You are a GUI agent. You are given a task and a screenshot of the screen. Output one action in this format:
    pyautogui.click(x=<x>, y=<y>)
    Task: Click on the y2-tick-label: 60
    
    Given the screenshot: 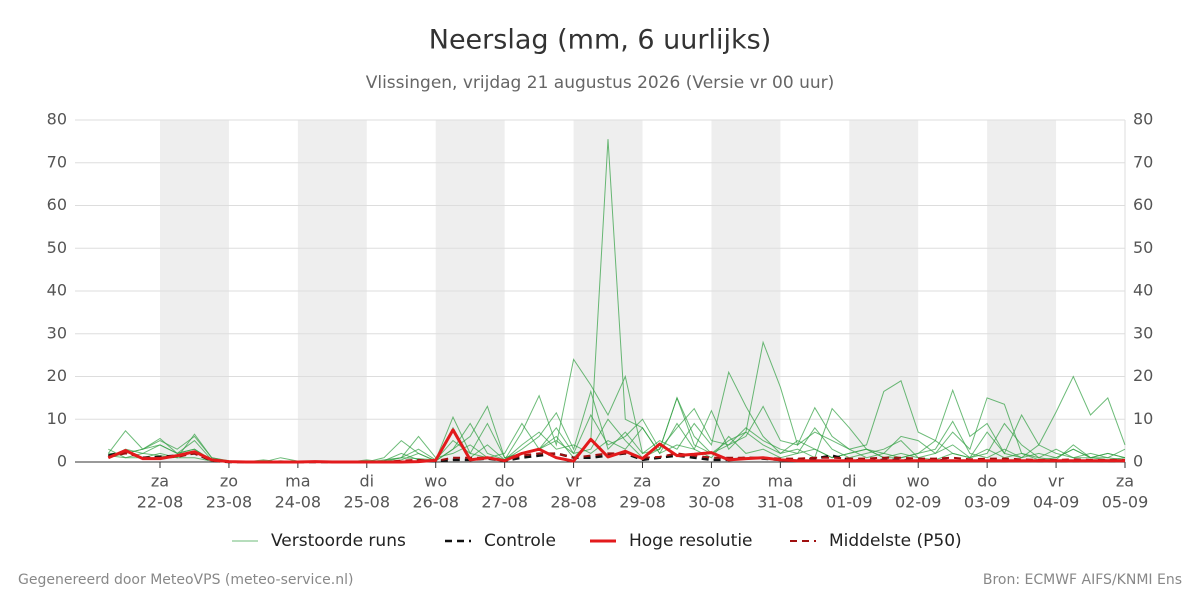 What is the action you would take?
    pyautogui.click(x=1143, y=204)
    